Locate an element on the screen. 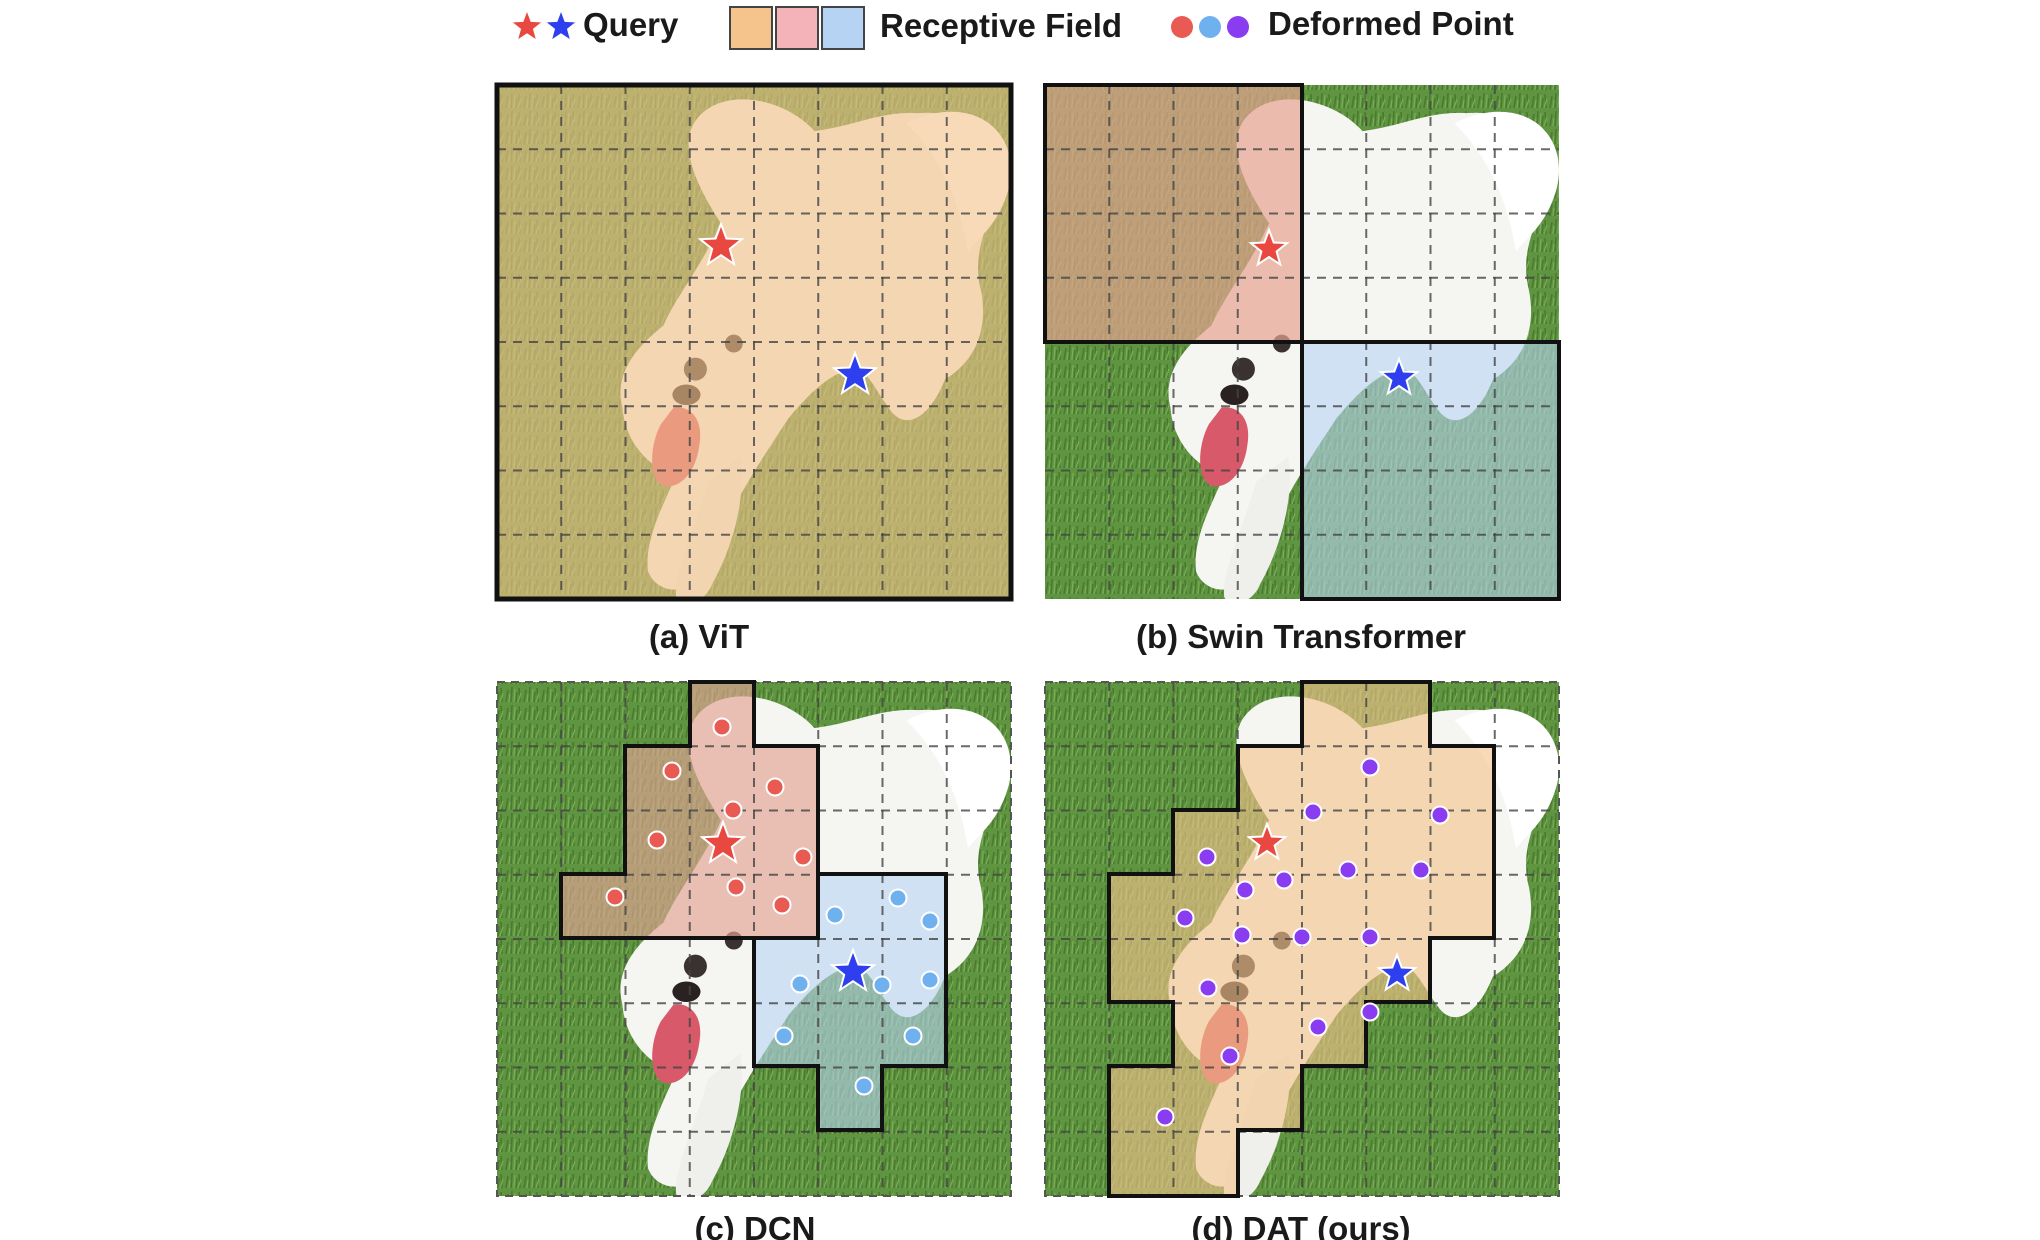 The height and width of the screenshot is (1240, 2040). caption-dcn: (c) DCN is located at coordinates (755, 1225).